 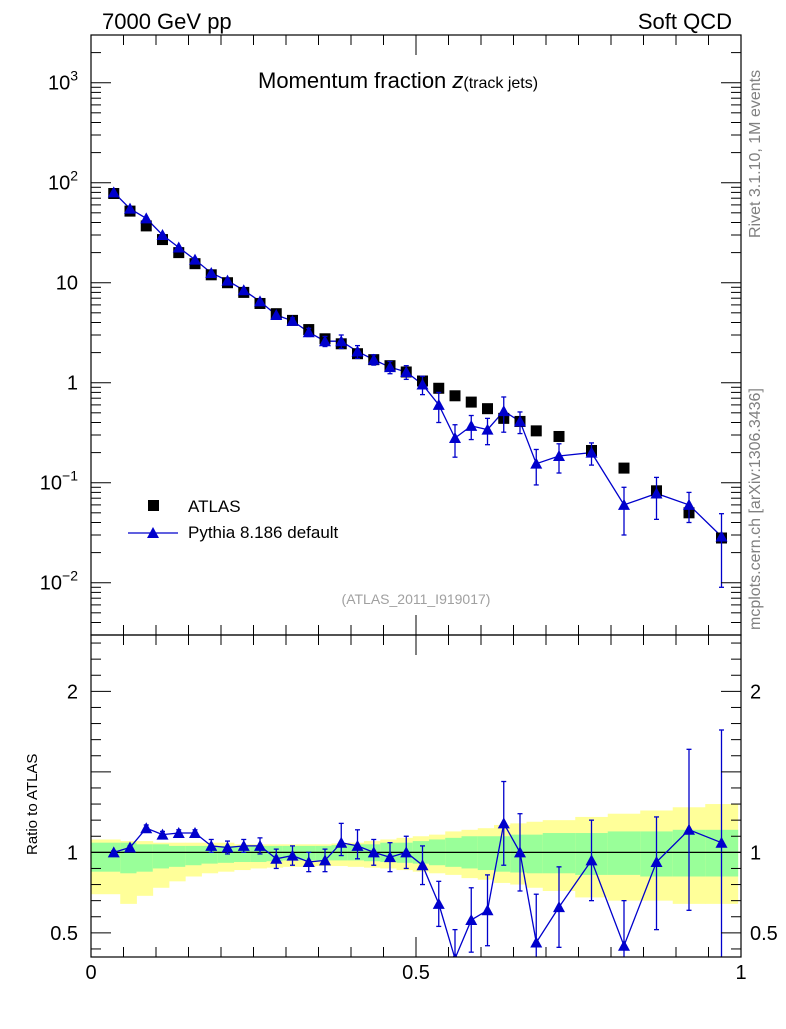 I want to click on ratio-y-tick-label-left: 2, so click(x=72, y=692).